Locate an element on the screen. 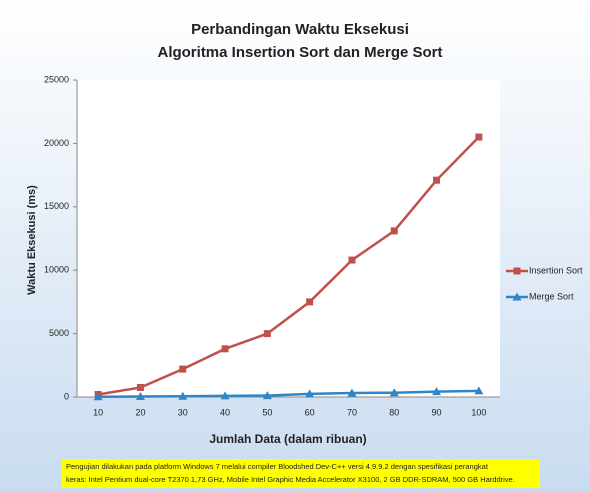 Image resolution: width=590 pixels, height=491 pixels. line is located at coordinates (288, 393).